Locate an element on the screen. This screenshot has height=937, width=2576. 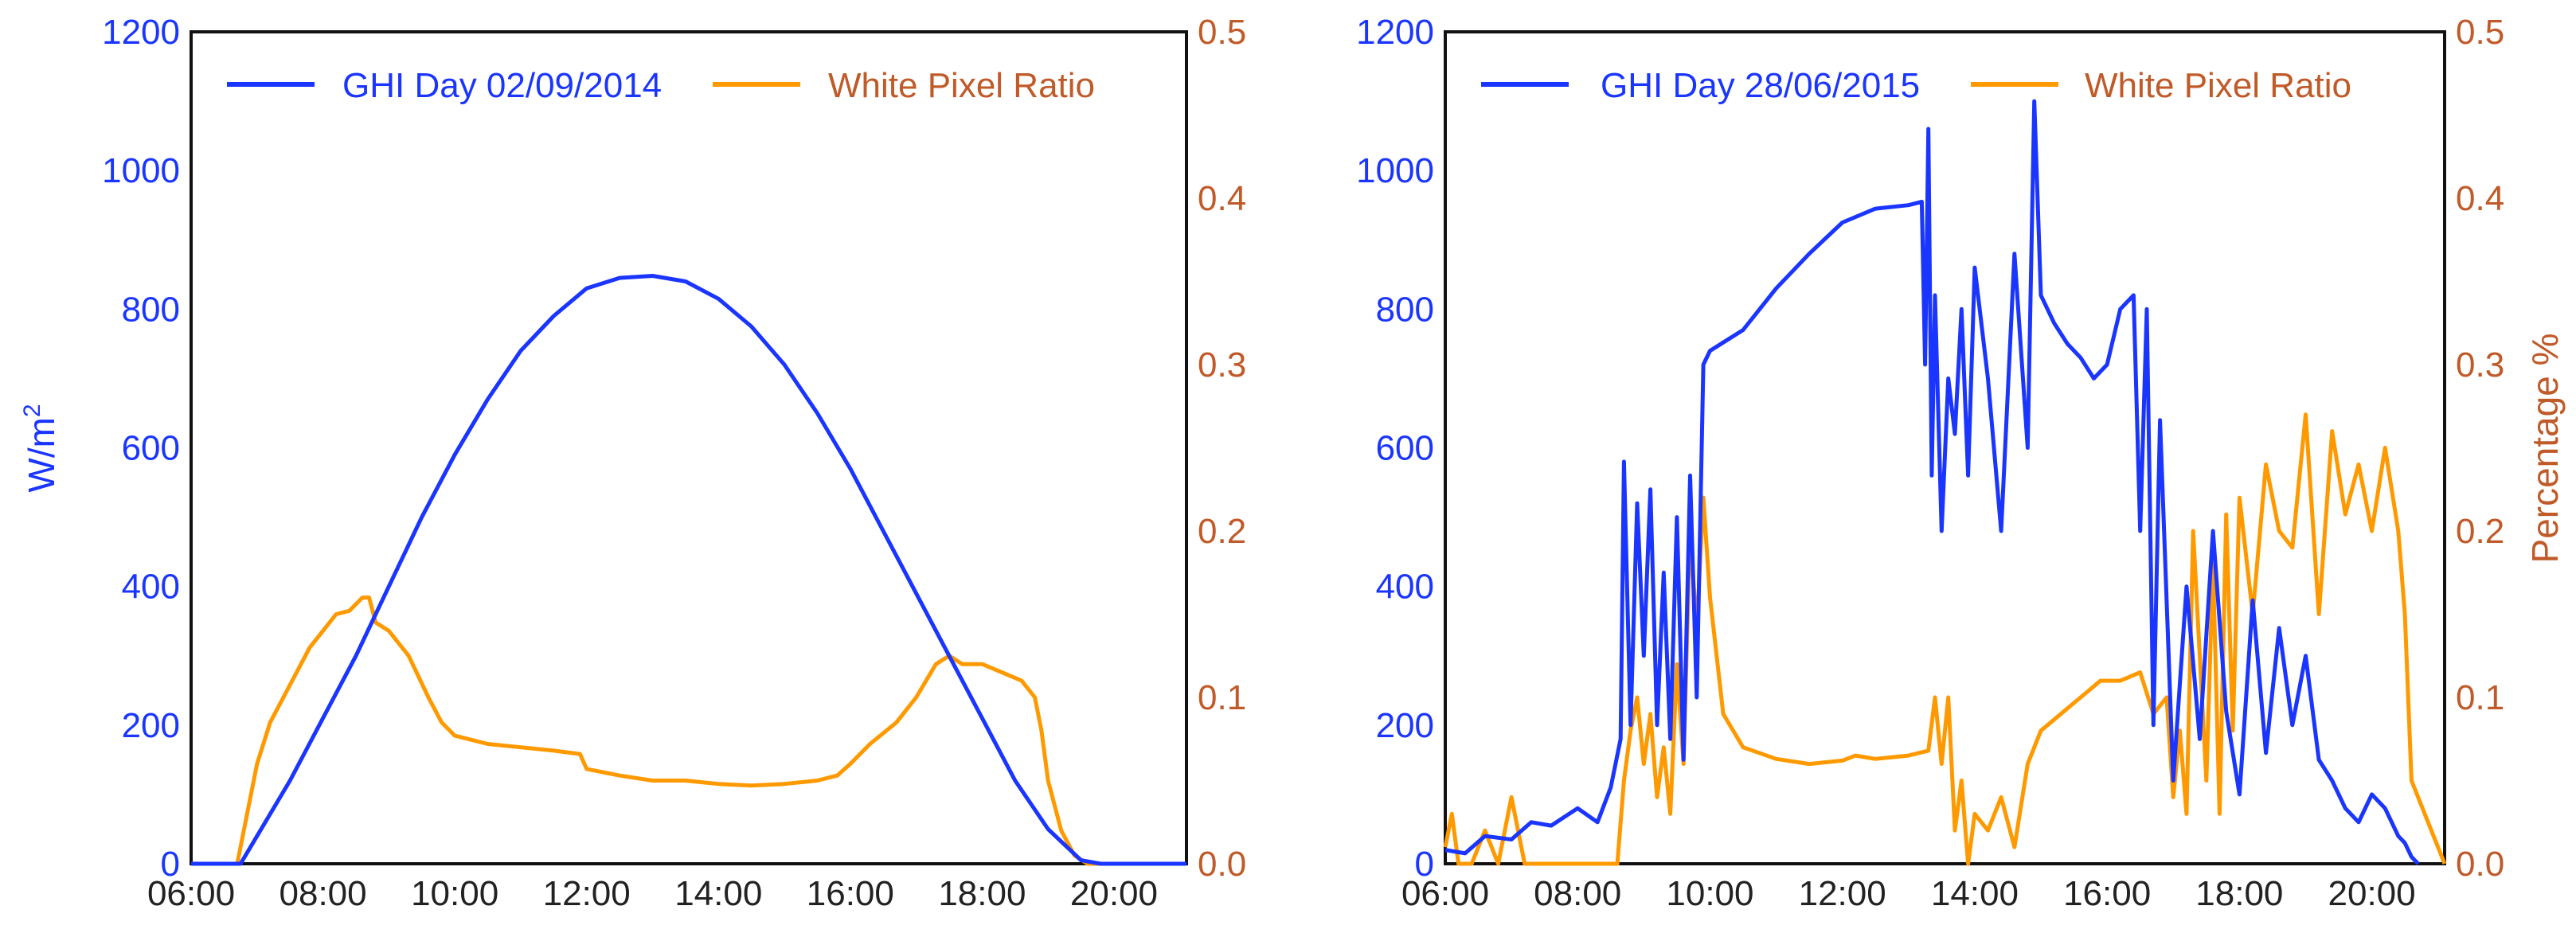
left-x-tick: 14:00 is located at coordinates (718, 893).